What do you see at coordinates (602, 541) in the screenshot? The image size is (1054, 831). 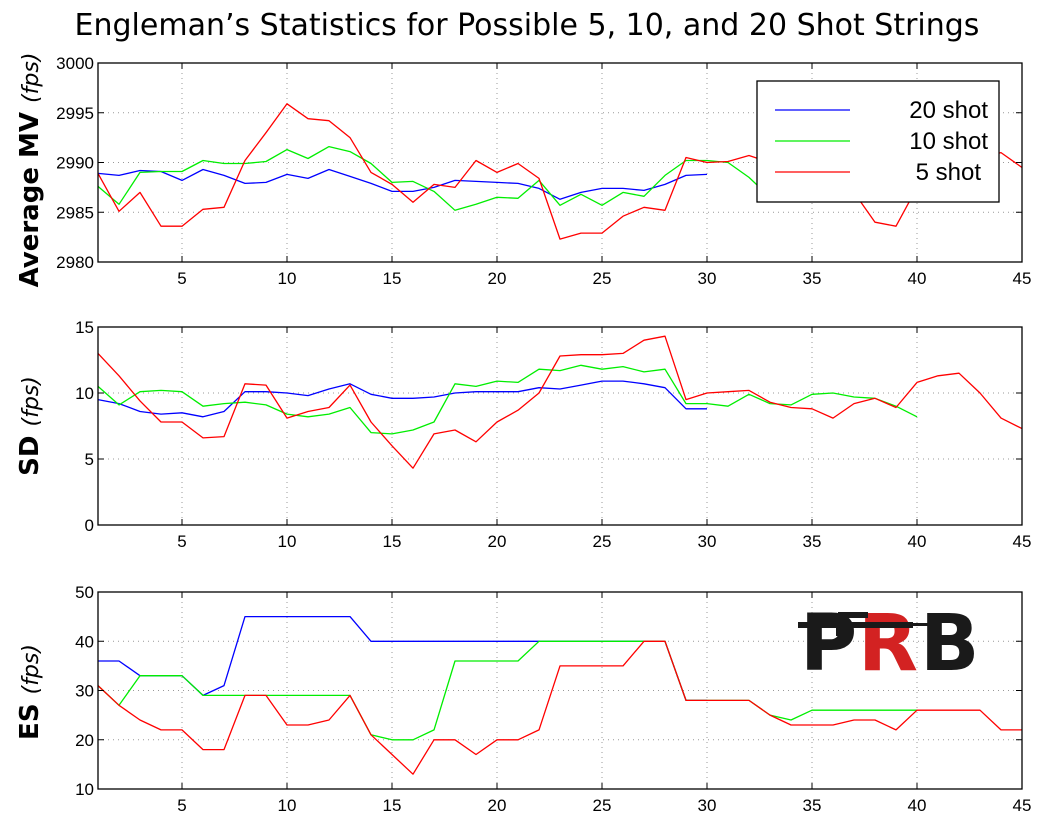 I see `x-tick-label-sd: 25` at bounding box center [602, 541].